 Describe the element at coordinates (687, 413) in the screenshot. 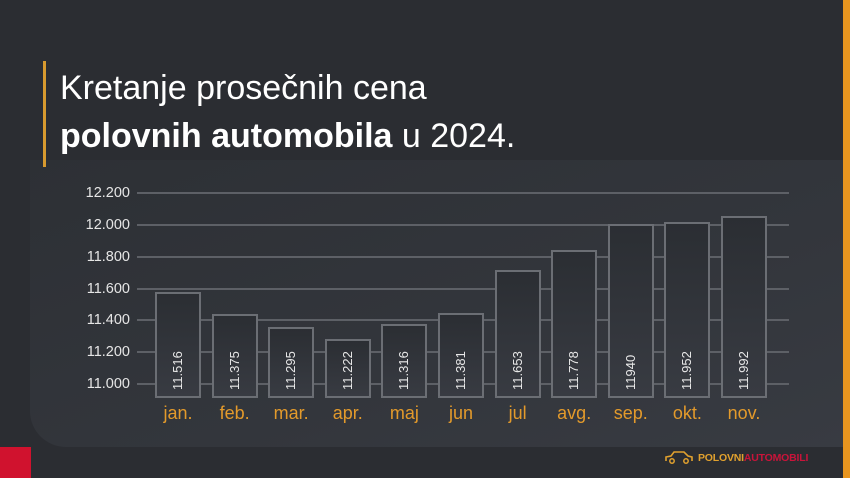

I see `x-axis-label: okt.` at that location.